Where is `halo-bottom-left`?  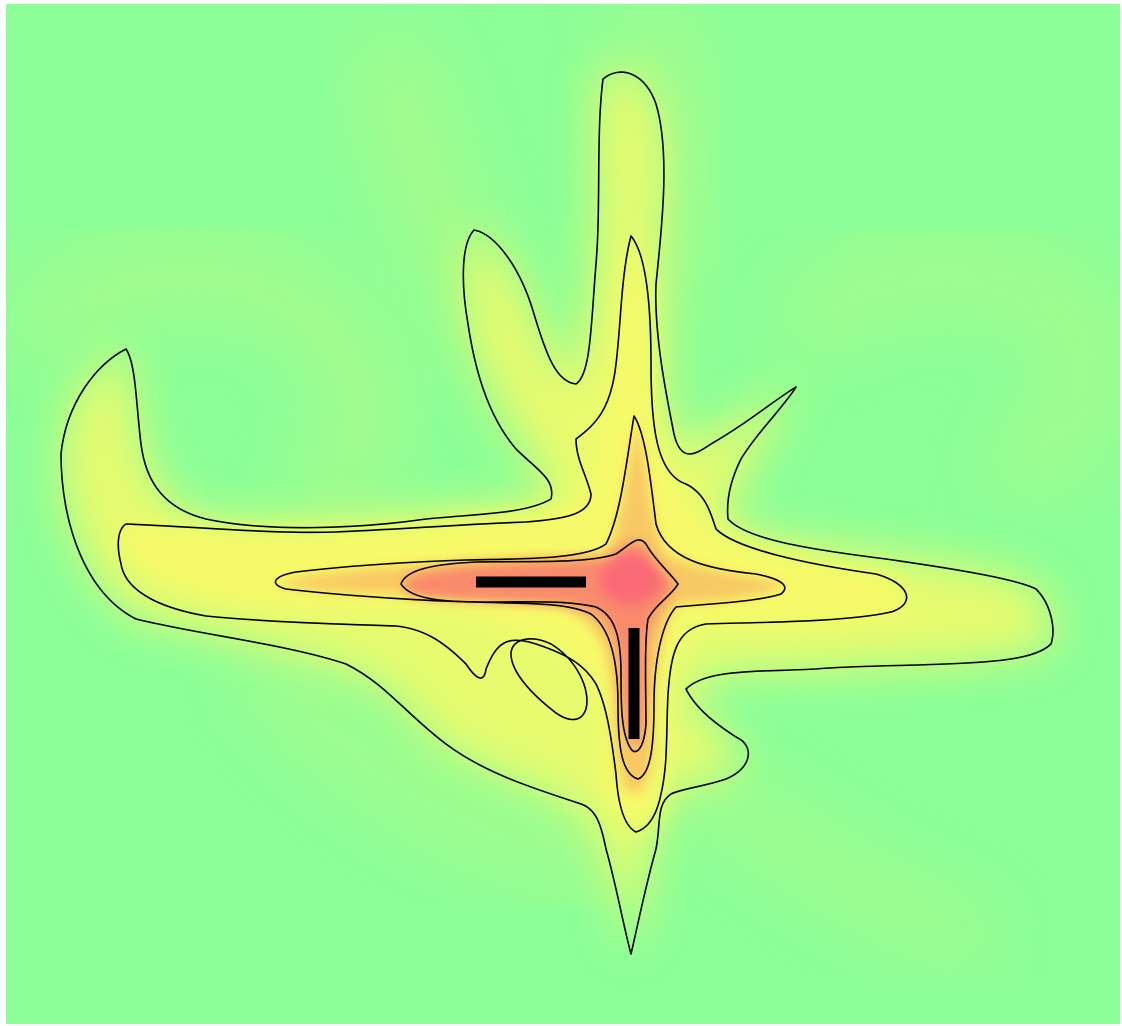
halo-bottom-left is located at coordinates (428, 759).